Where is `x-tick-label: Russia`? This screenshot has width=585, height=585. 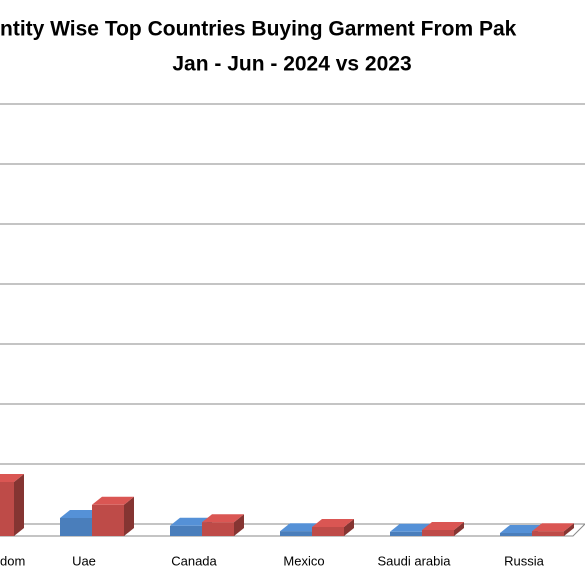 x-tick-label: Russia is located at coordinates (524, 560).